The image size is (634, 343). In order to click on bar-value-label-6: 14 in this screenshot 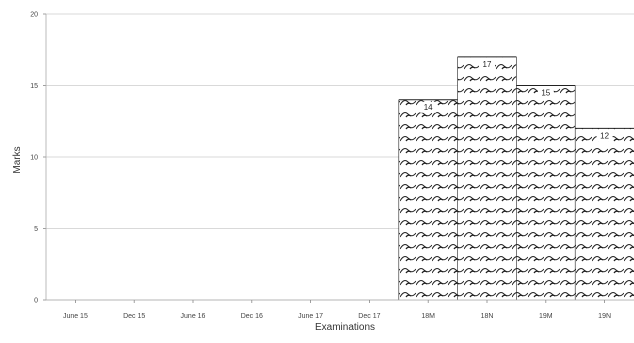, I will do `click(428, 107)`.